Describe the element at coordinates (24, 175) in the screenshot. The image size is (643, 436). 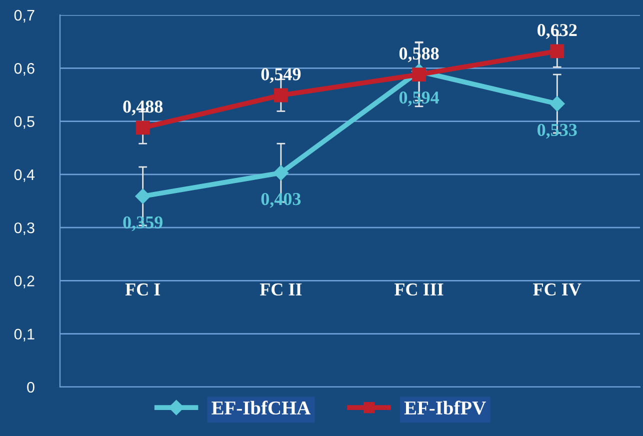
I see `y-tick-label: 0,4` at that location.